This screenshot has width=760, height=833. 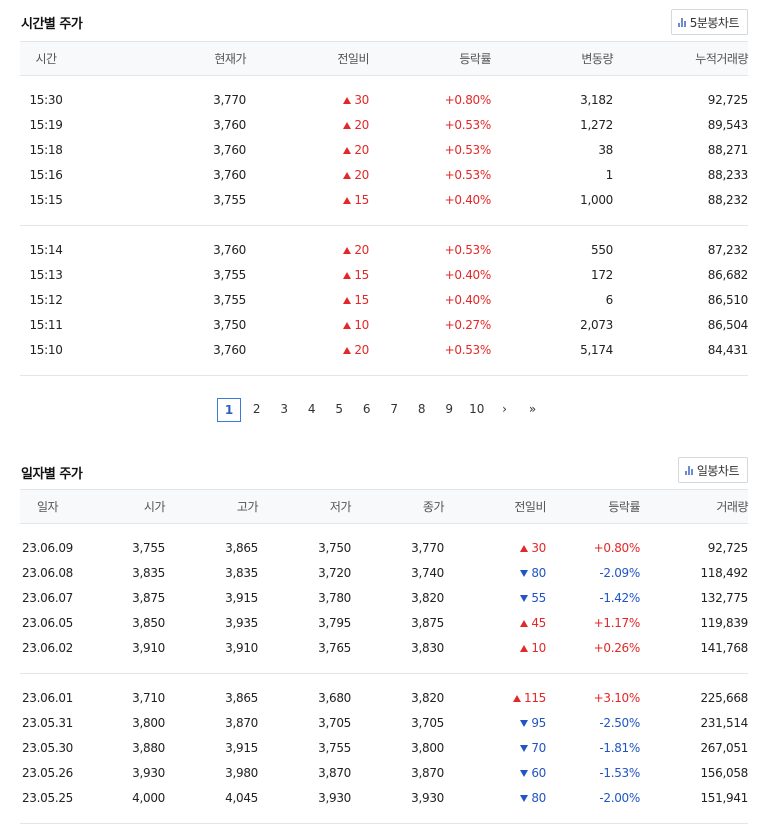 I want to click on cum-volume-cell: 88,233, so click(x=728, y=175).